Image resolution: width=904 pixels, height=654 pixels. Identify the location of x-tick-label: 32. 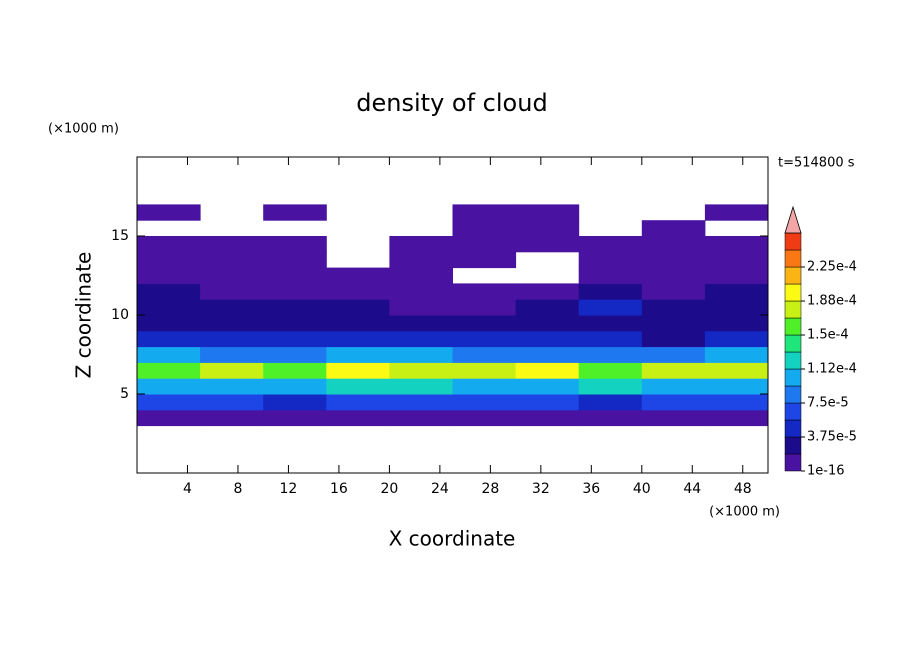
(541, 489).